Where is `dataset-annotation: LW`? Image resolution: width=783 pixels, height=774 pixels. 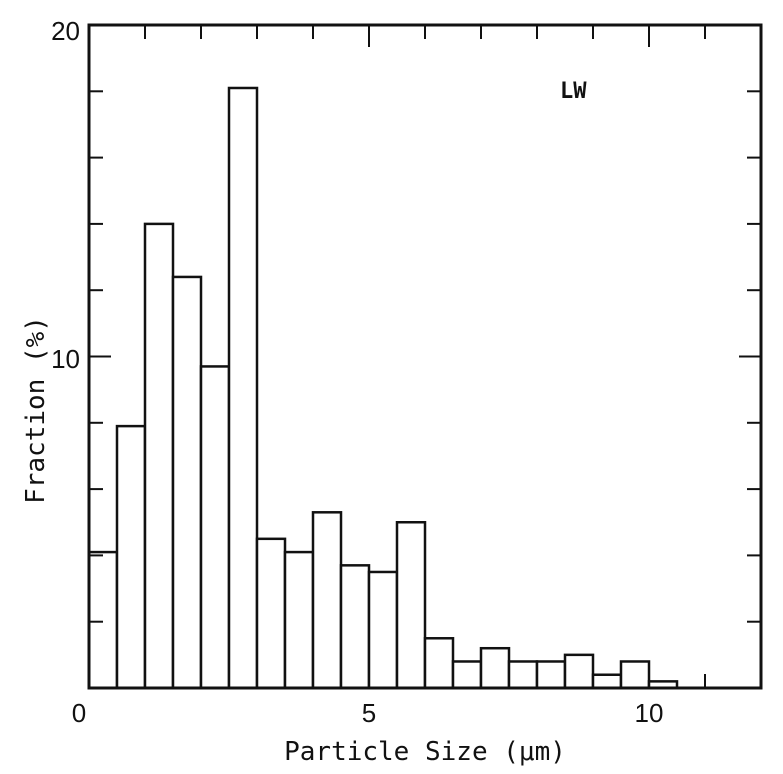 dataset-annotation: LW is located at coordinates (573, 91).